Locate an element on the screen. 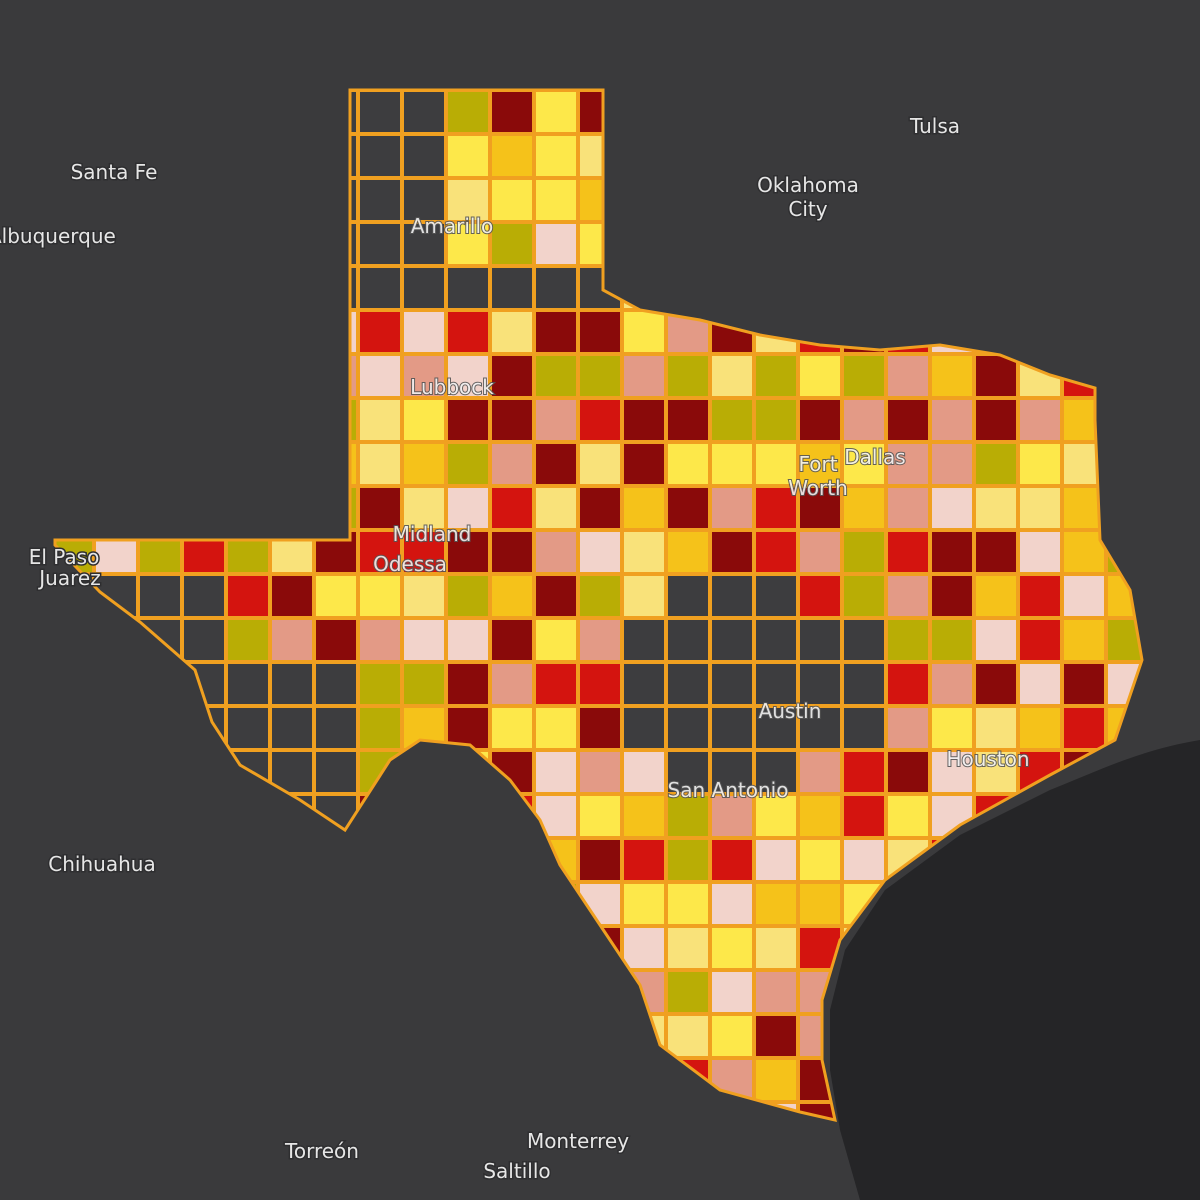 The height and width of the screenshot is (1200, 1200). place-label: Chihuahua is located at coordinates (101, 864).